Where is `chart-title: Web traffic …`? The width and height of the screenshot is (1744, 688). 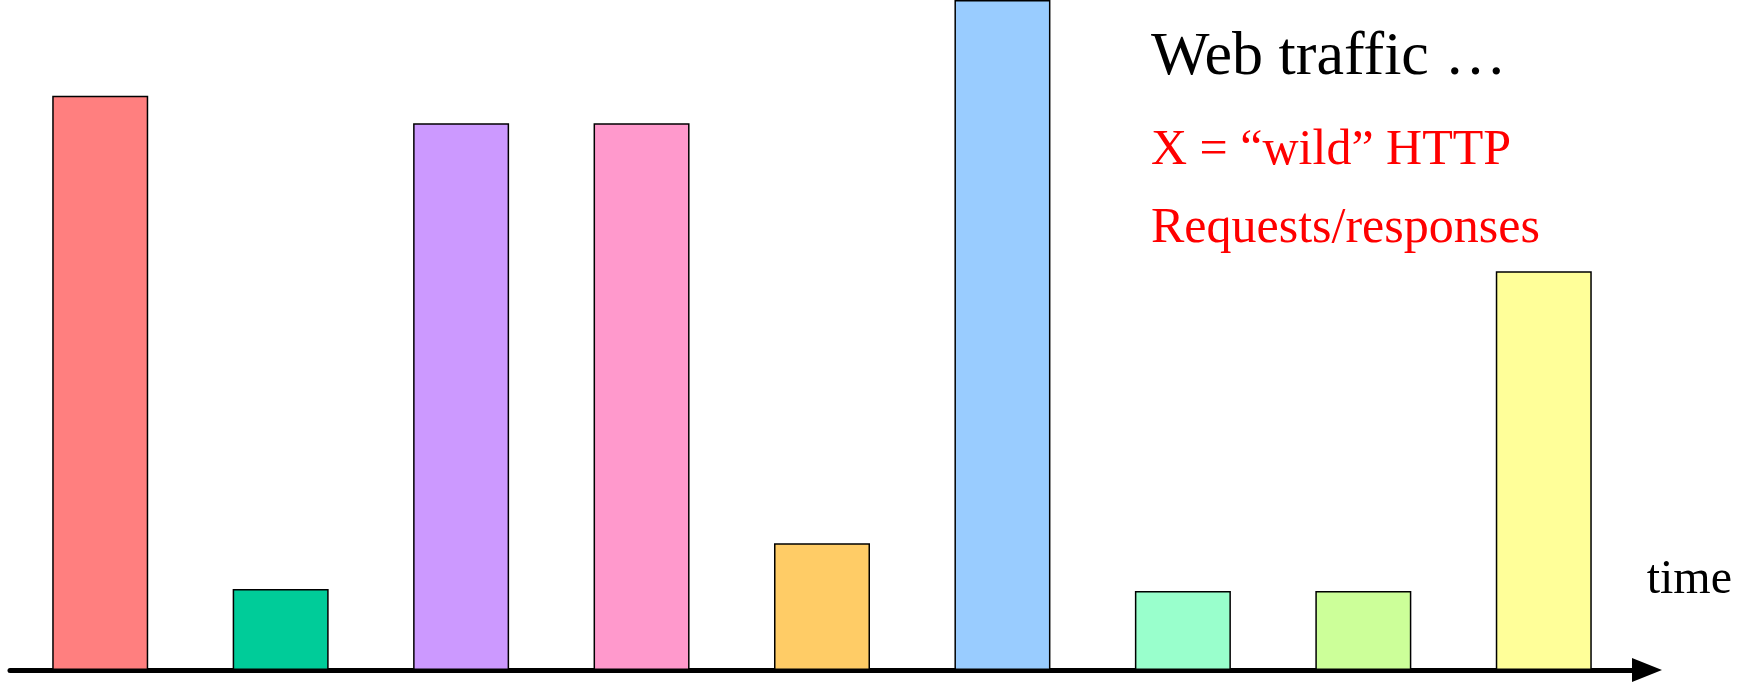 chart-title: Web traffic … is located at coordinates (1329, 53).